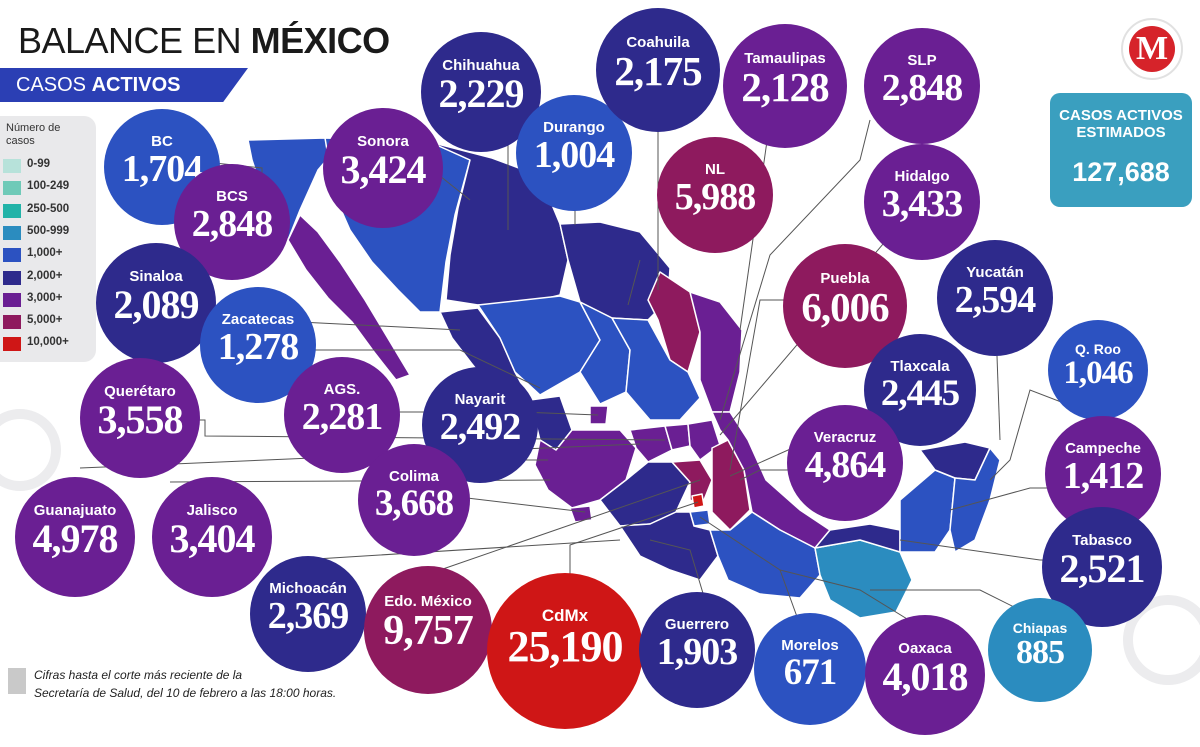  I want to click on legend-label: 1,000+, so click(45, 253).